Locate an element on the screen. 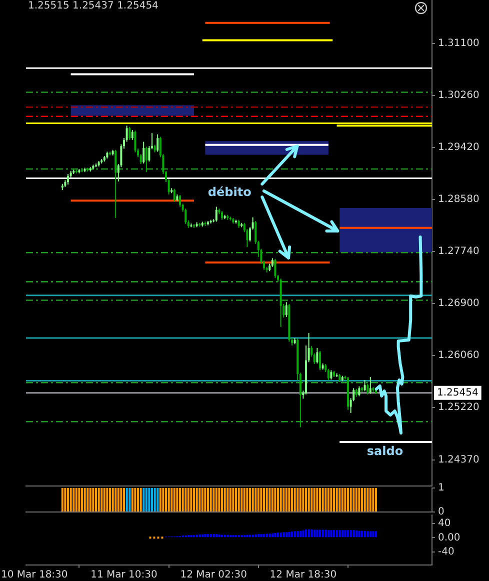 The height and width of the screenshot is (581, 489). annotation: saldo is located at coordinates (385, 451).